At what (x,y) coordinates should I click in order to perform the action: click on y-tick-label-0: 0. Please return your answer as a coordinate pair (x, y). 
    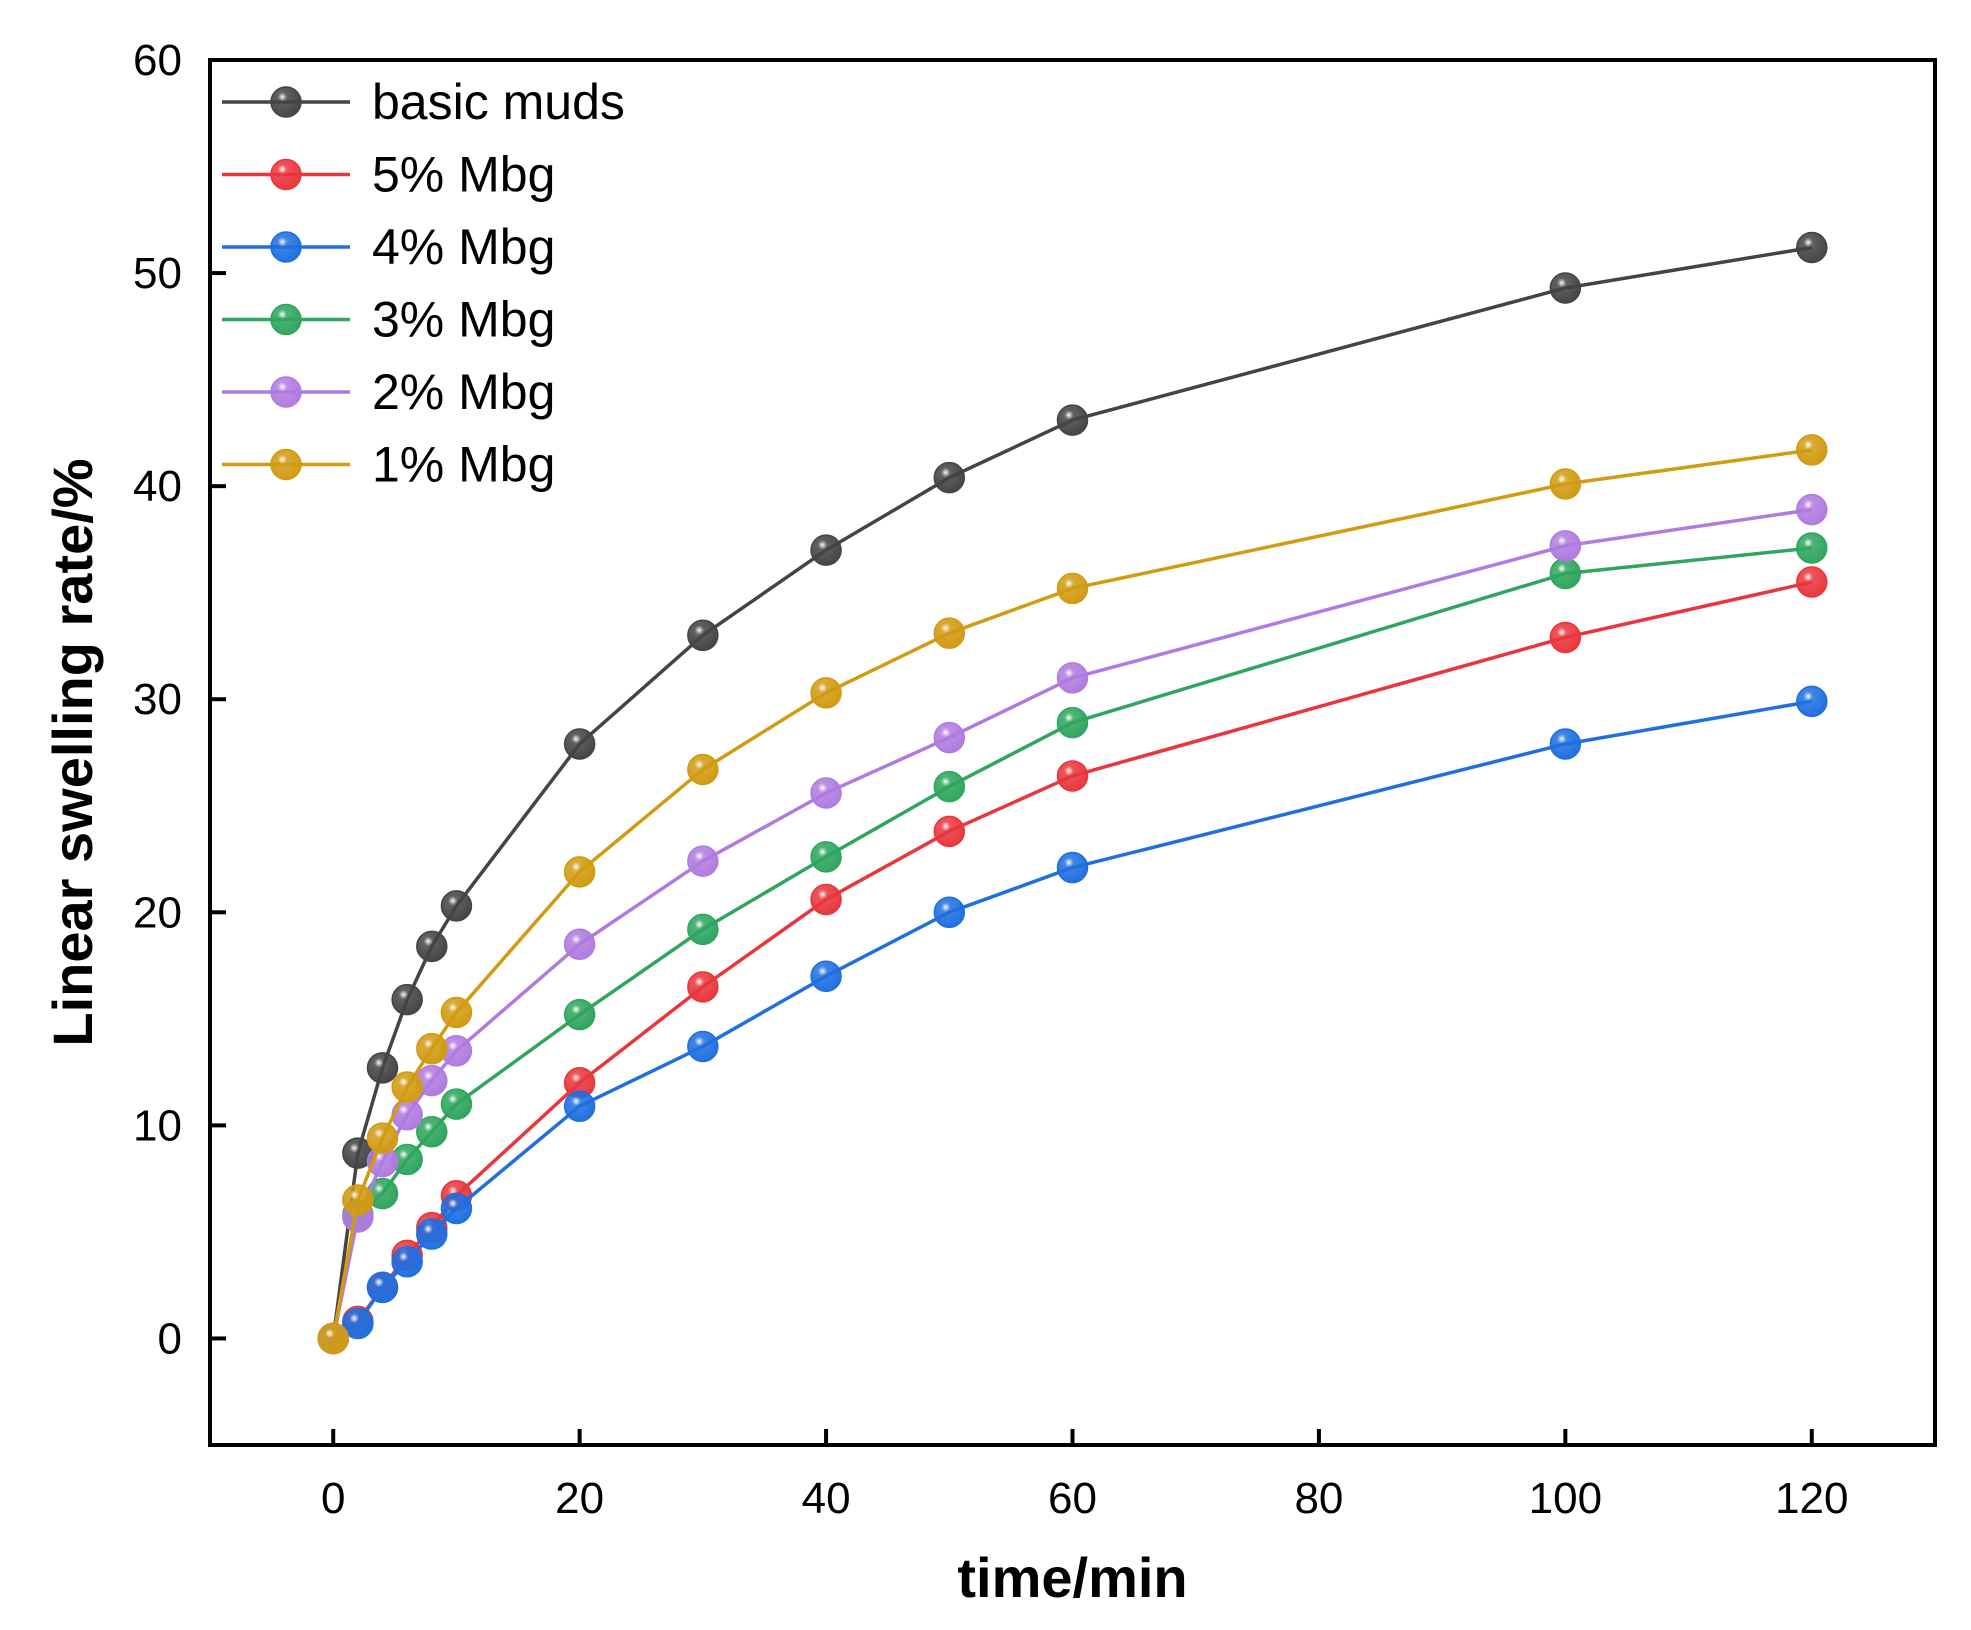
    Looking at the image, I should click on (170, 1338).